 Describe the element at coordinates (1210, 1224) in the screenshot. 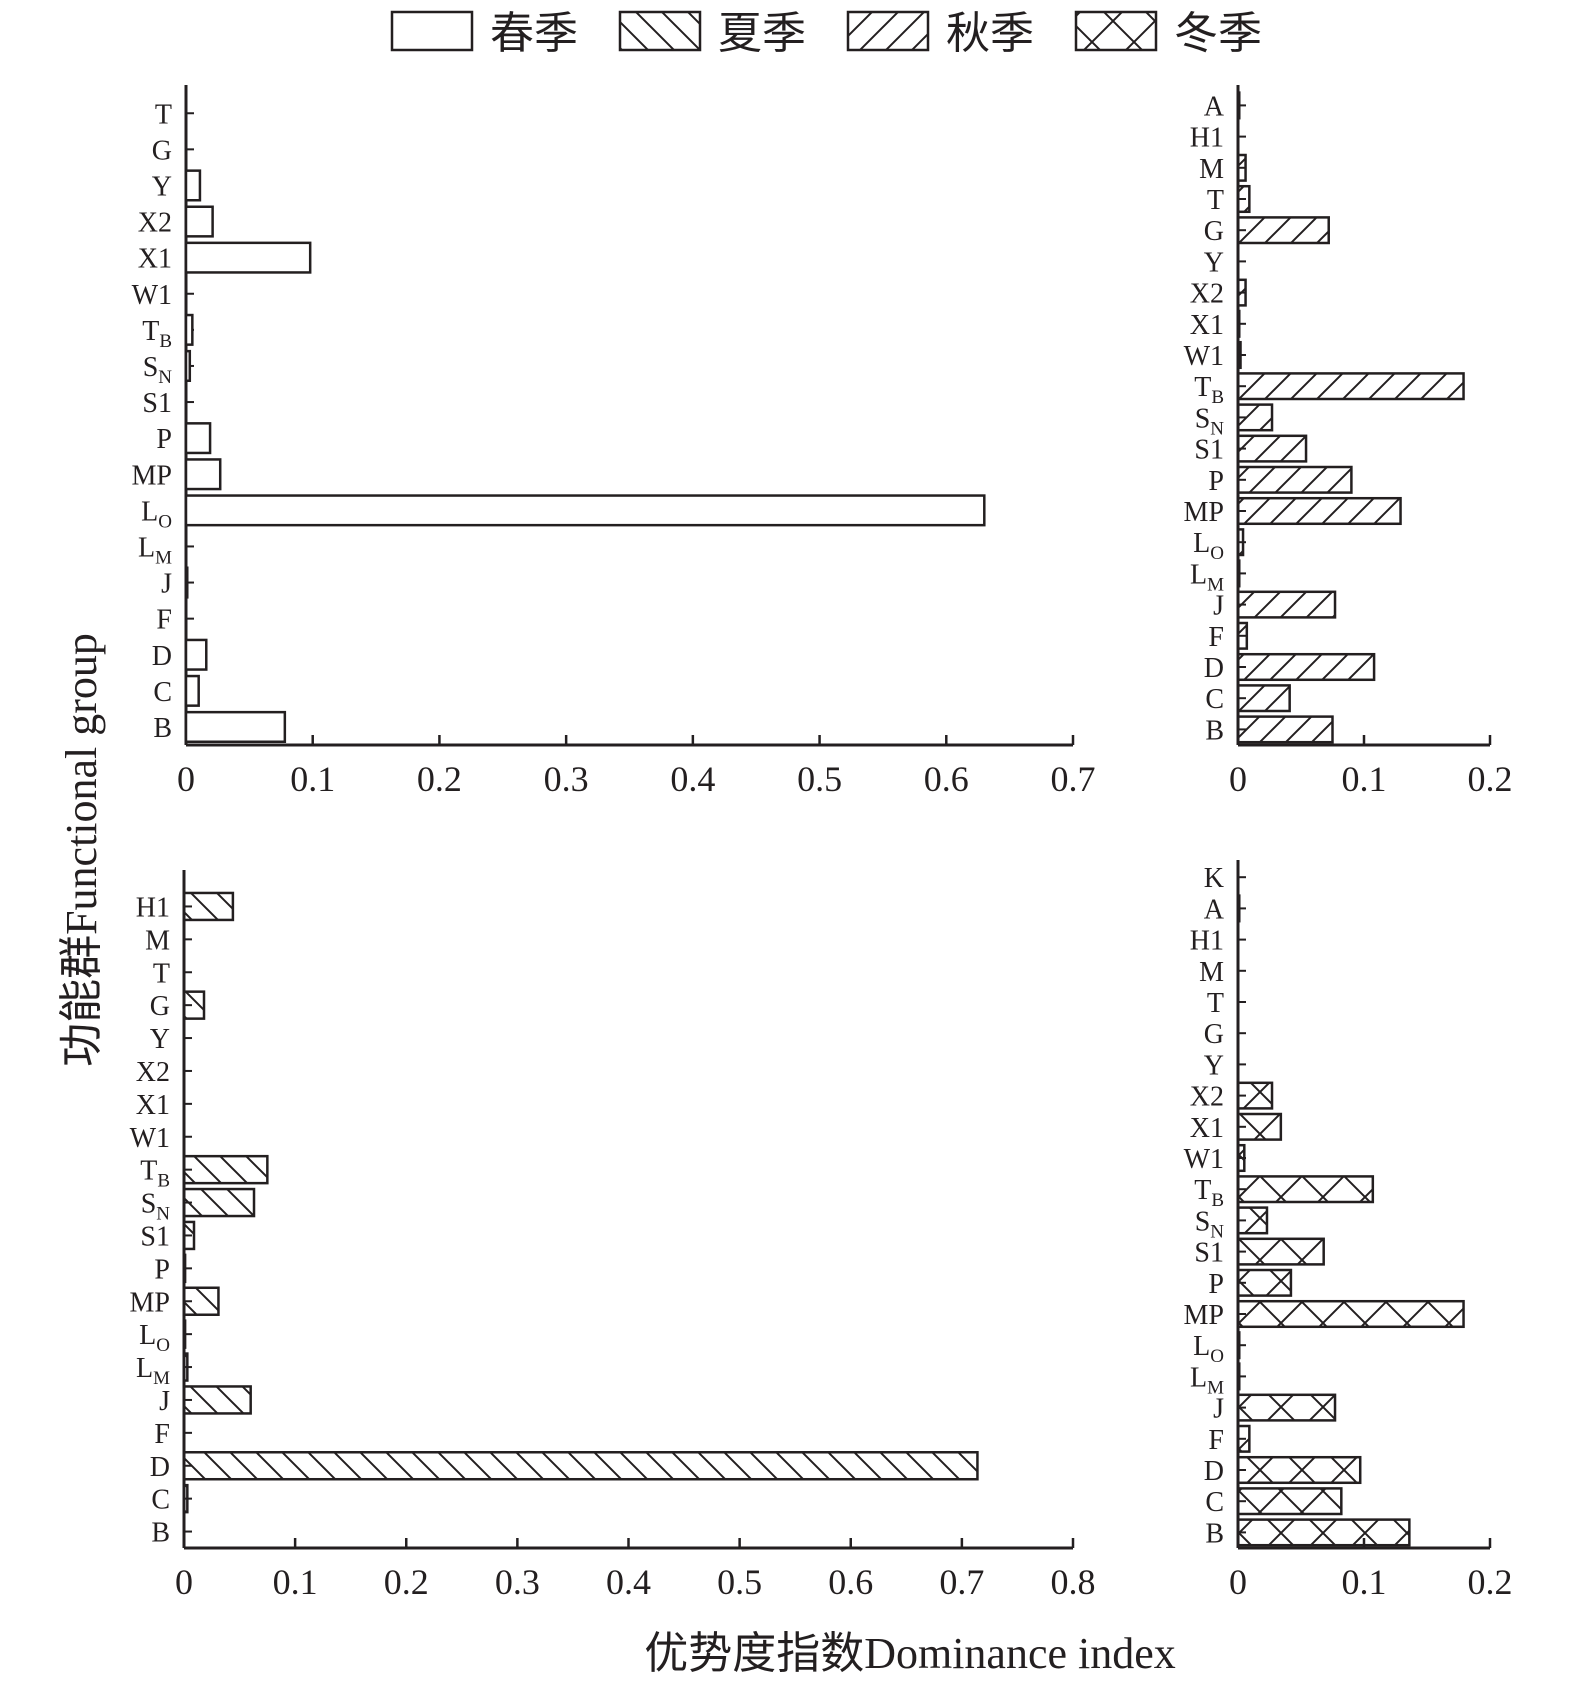

I see `y-tick-label-sn: SN` at that location.